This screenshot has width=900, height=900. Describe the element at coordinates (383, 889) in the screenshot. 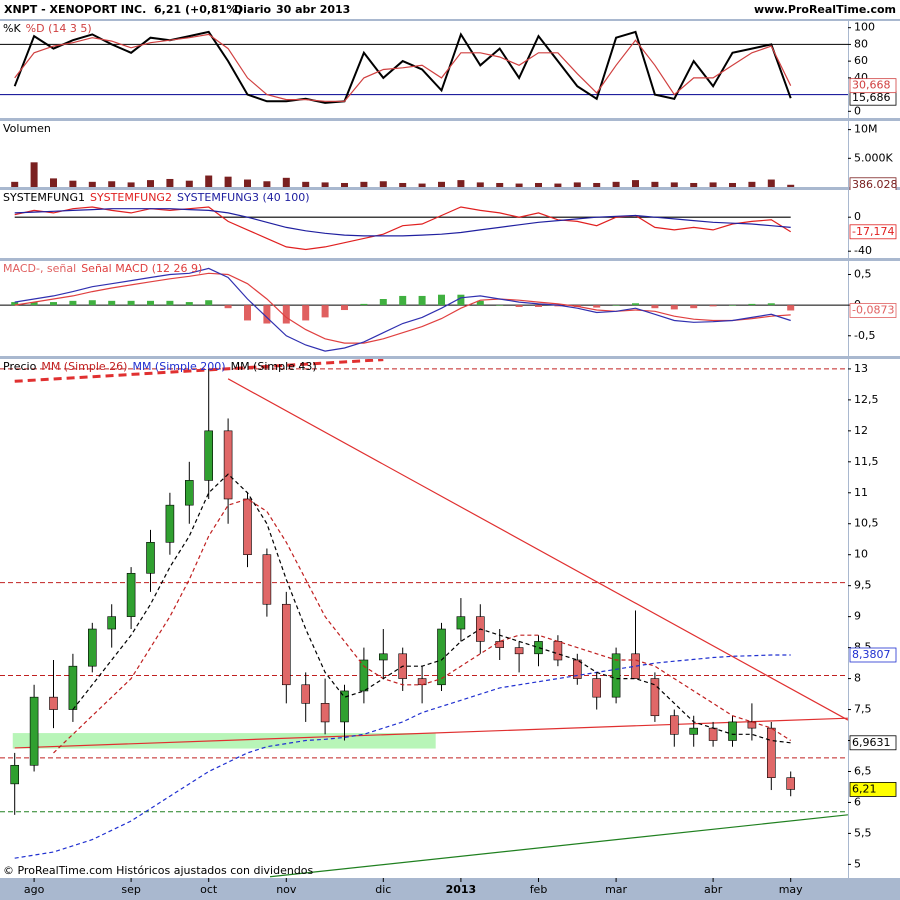

I see `x-tick-label: dic` at that location.